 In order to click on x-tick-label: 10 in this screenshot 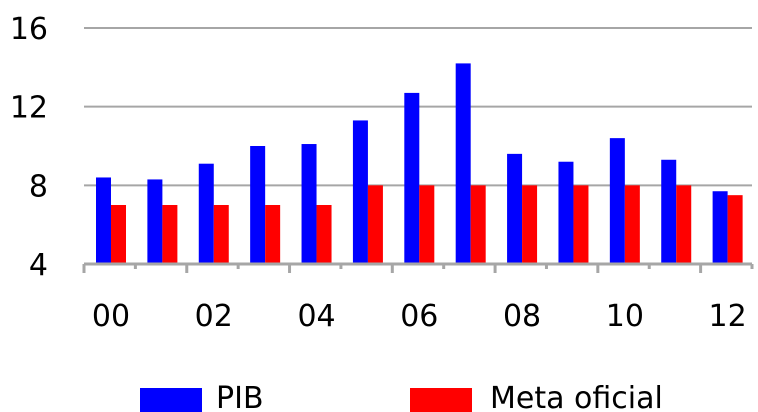, I will do `click(625, 316)`.